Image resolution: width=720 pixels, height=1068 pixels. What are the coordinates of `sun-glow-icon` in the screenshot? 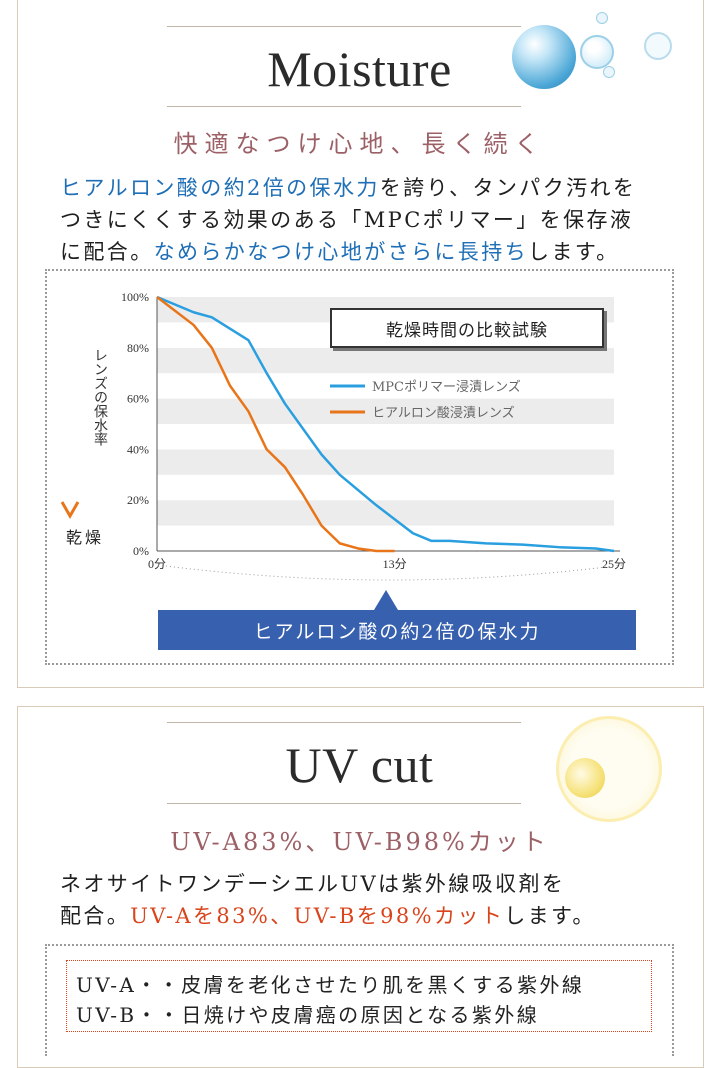 It's located at (609, 769).